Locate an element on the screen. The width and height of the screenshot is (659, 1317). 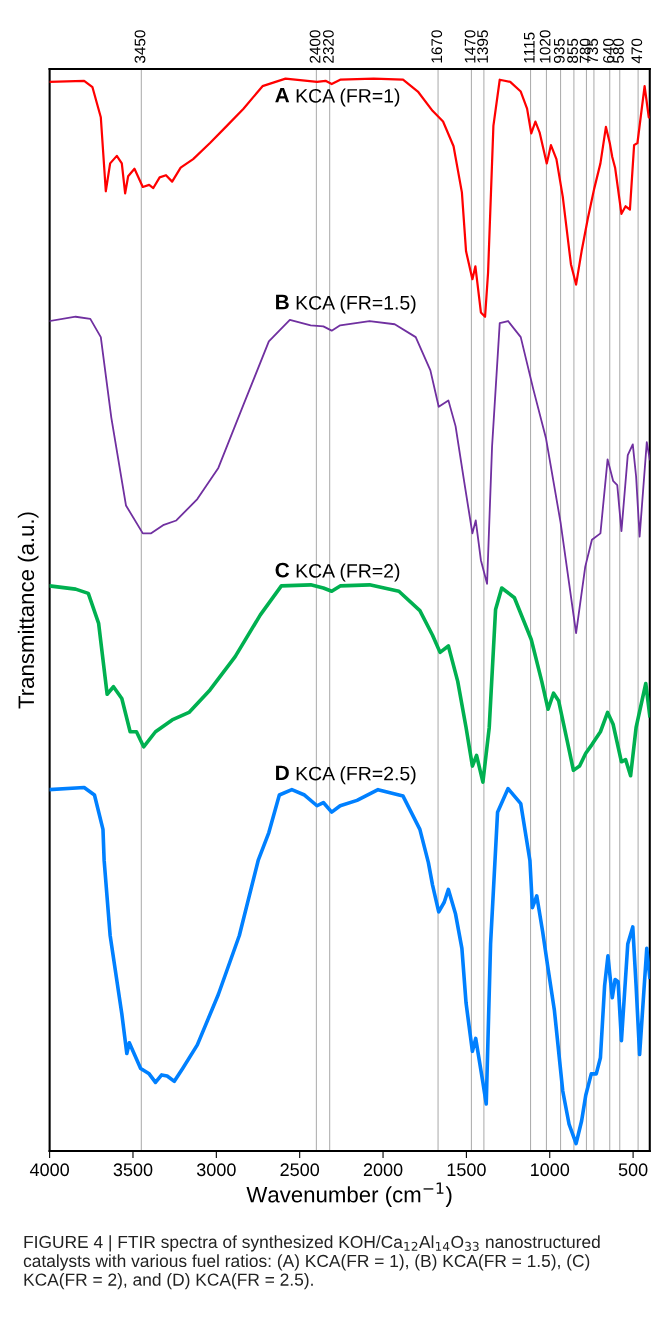
ref-line-label: 3450 is located at coordinates (140, 47).